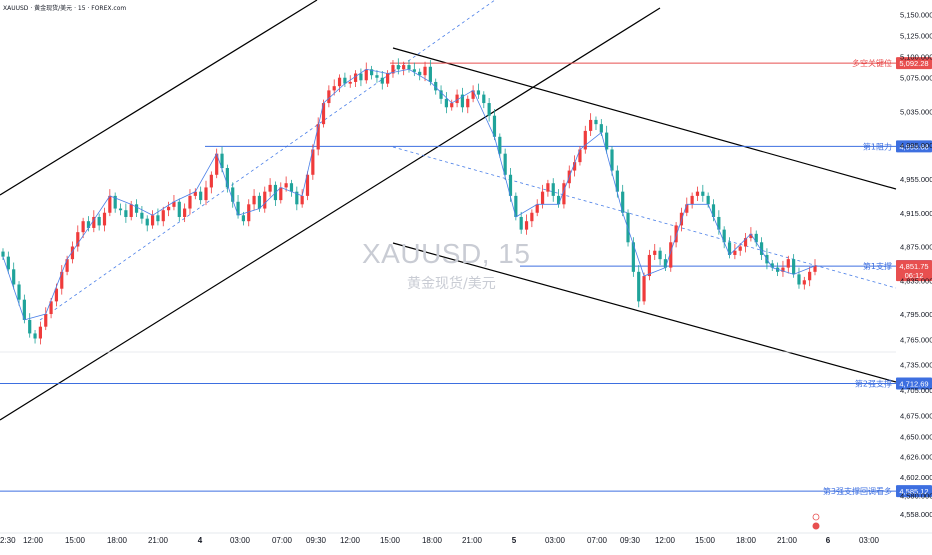 The width and height of the screenshot is (932, 555). I want to click on level-price-value: 4,585.12, so click(913, 491).